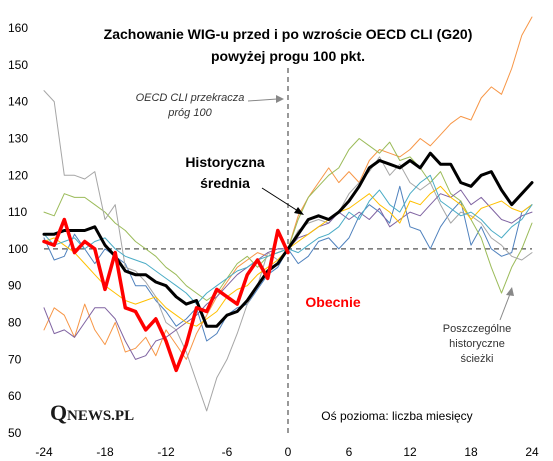 Image resolution: width=553 pixels, height=461 pixels. I want to click on paths-arrow-head, so click(510, 291).